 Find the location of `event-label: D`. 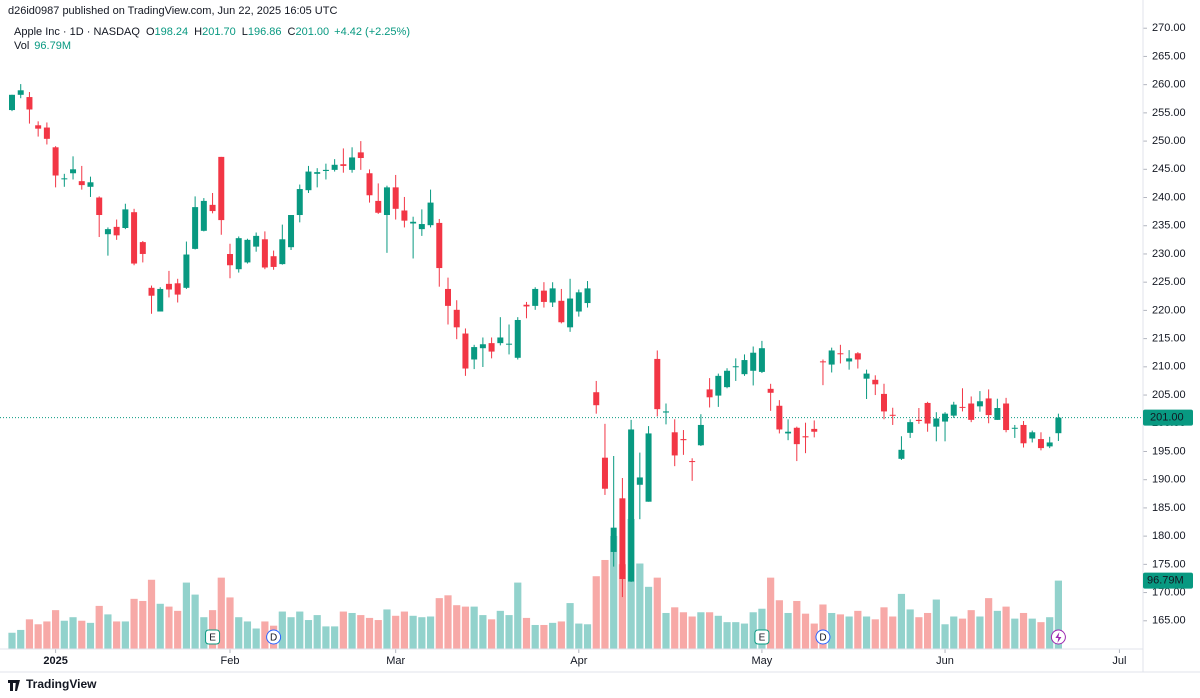

event-label: D is located at coordinates (822, 638).